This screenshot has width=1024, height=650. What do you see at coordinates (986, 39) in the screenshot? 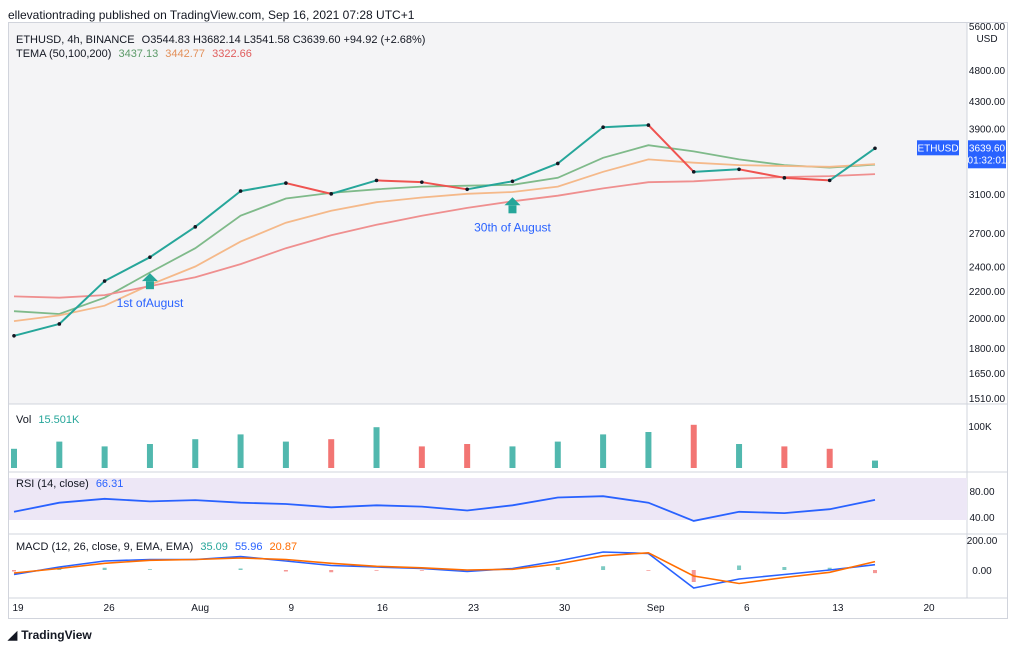
I see `currency-label: USD` at bounding box center [986, 39].